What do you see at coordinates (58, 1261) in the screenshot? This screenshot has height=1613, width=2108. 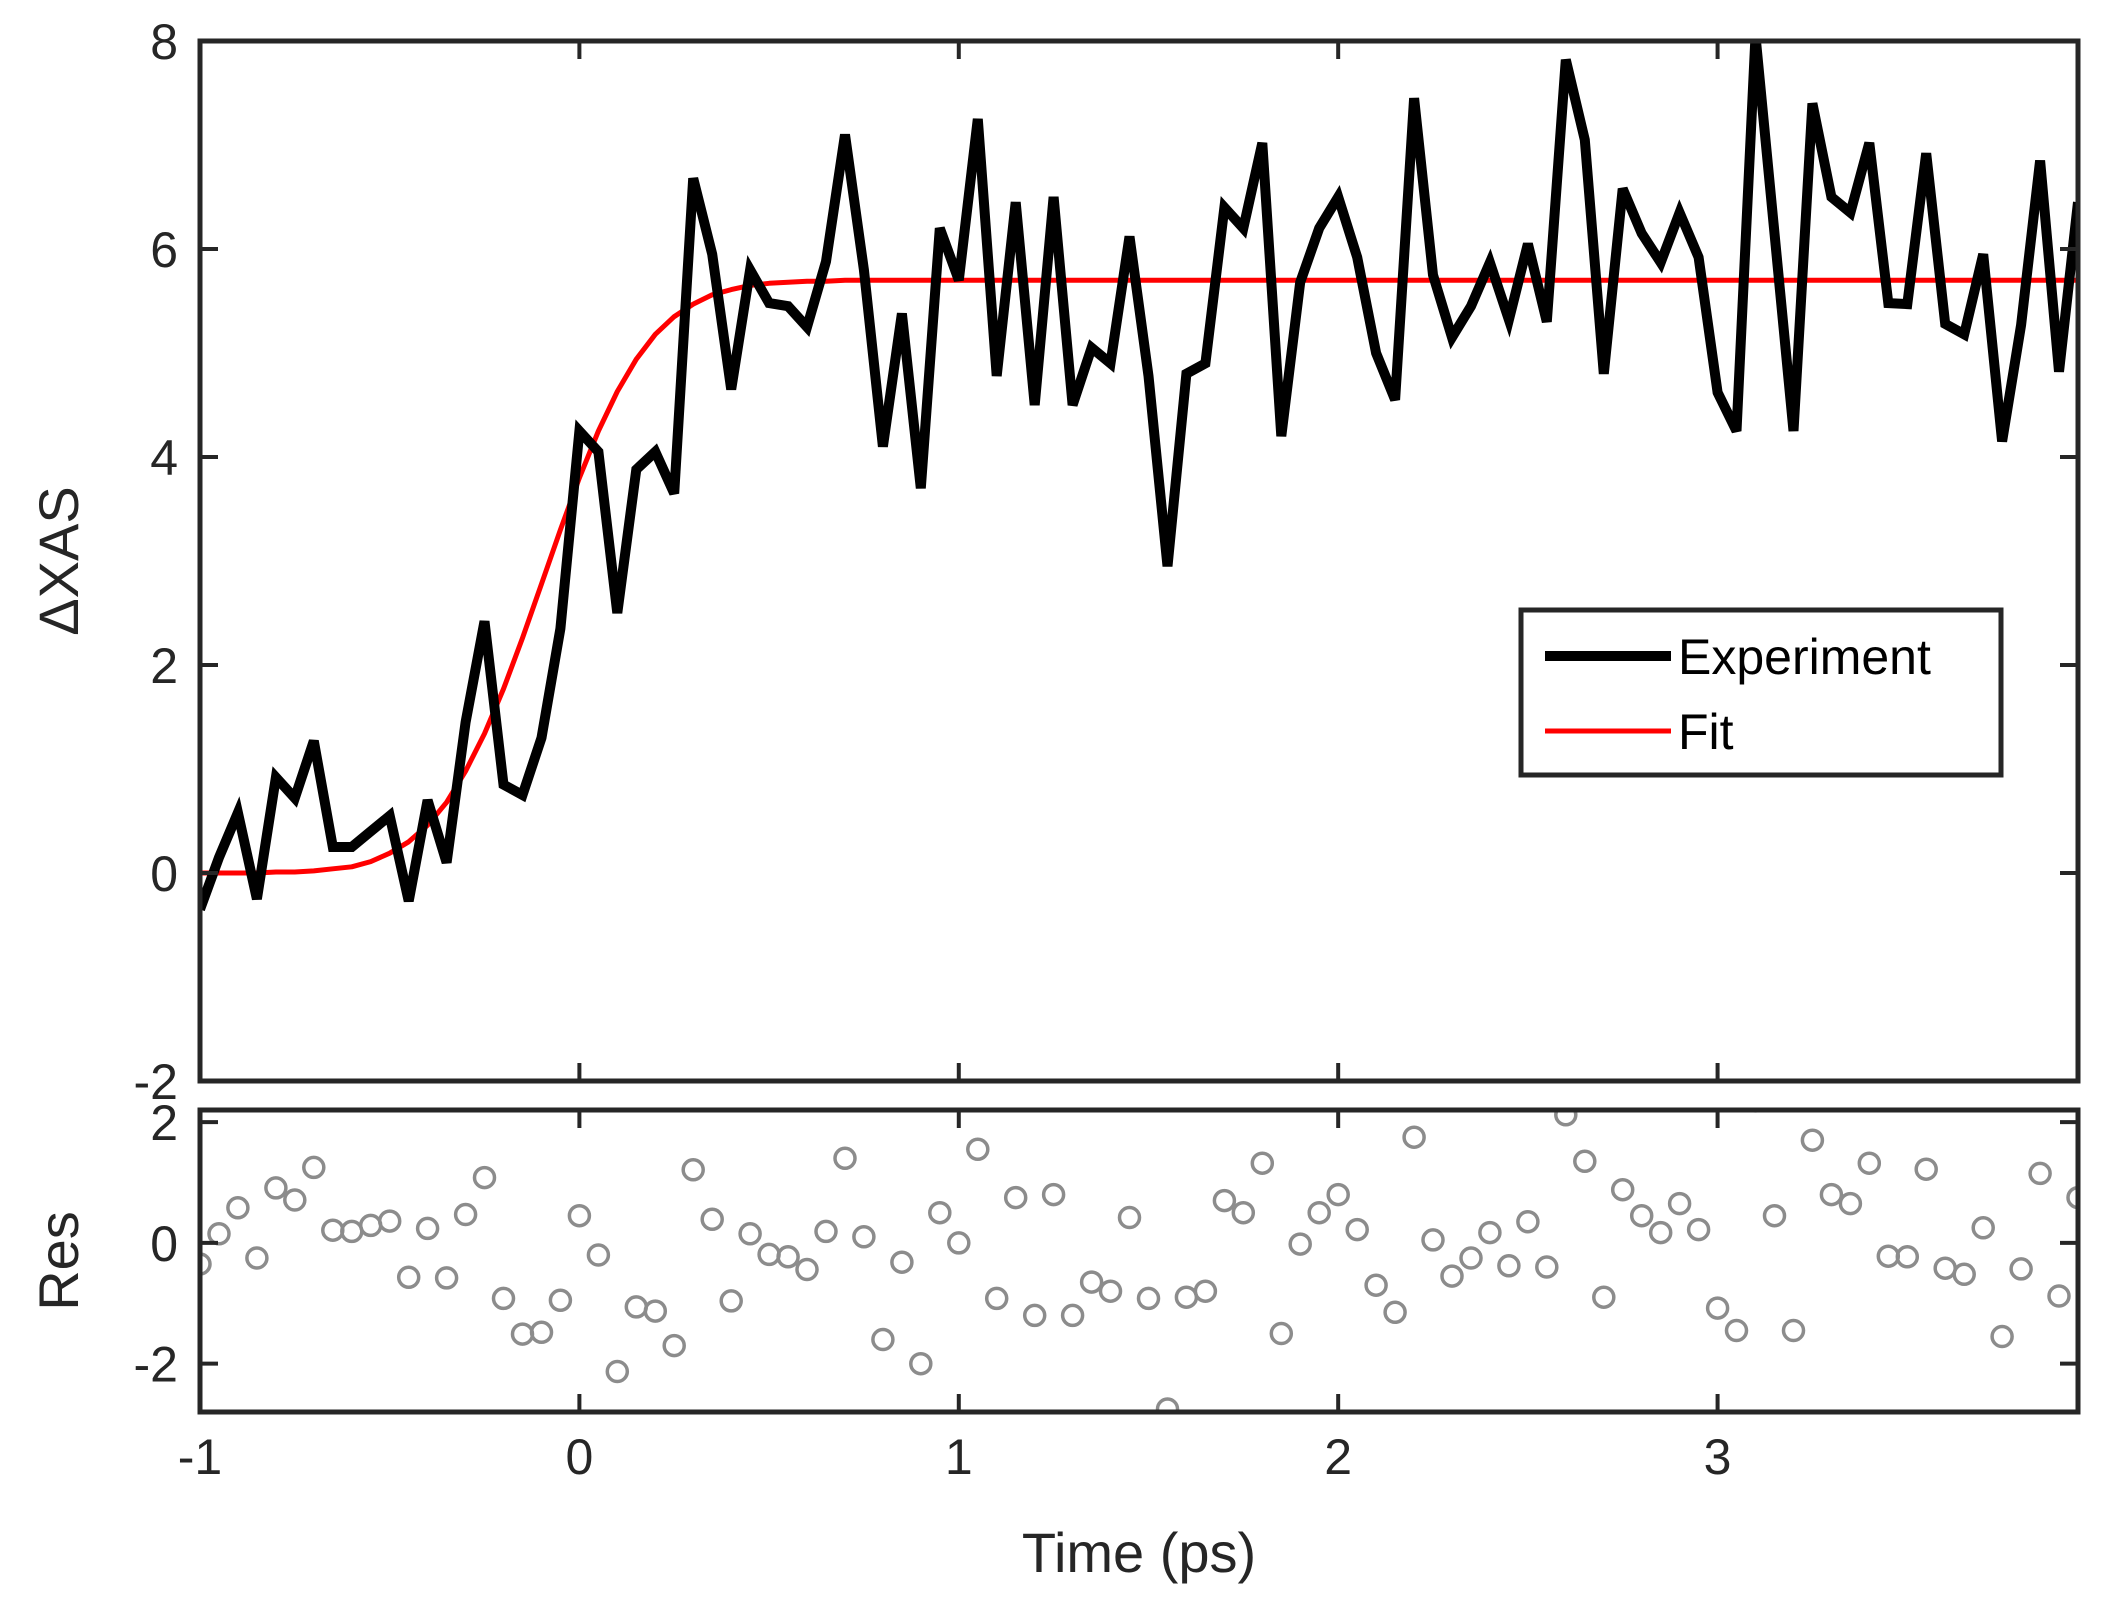 I see `residual-y-axis-label: Res` at bounding box center [58, 1261].